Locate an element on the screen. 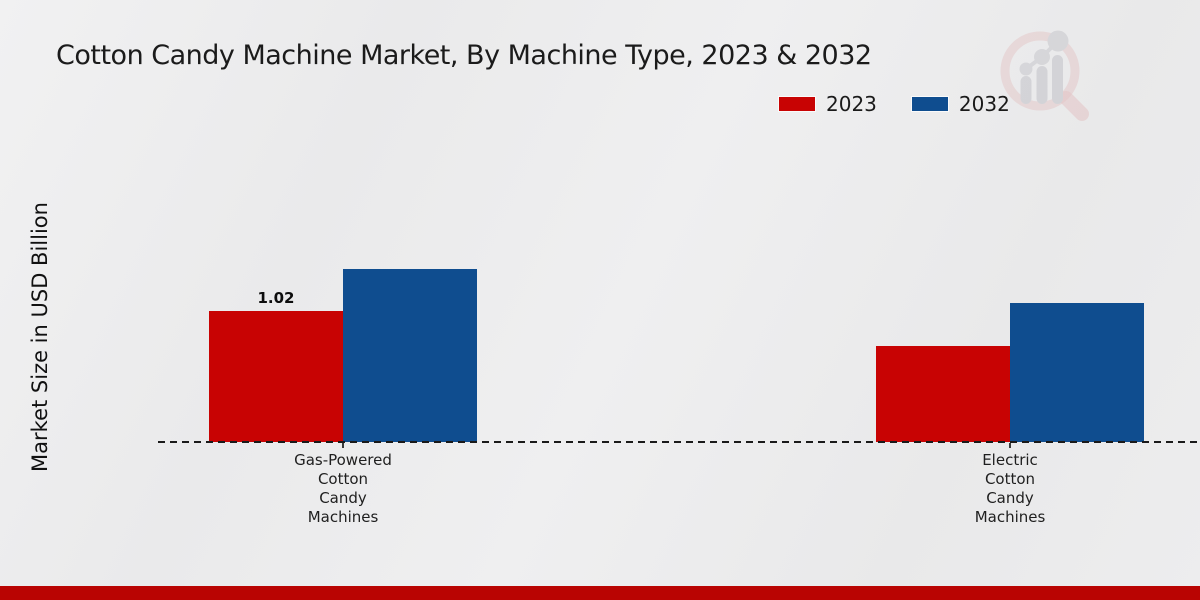 This screenshot has width=1200, height=600. bar-2023-electric-cotton-candy-machines is located at coordinates (943, 394).